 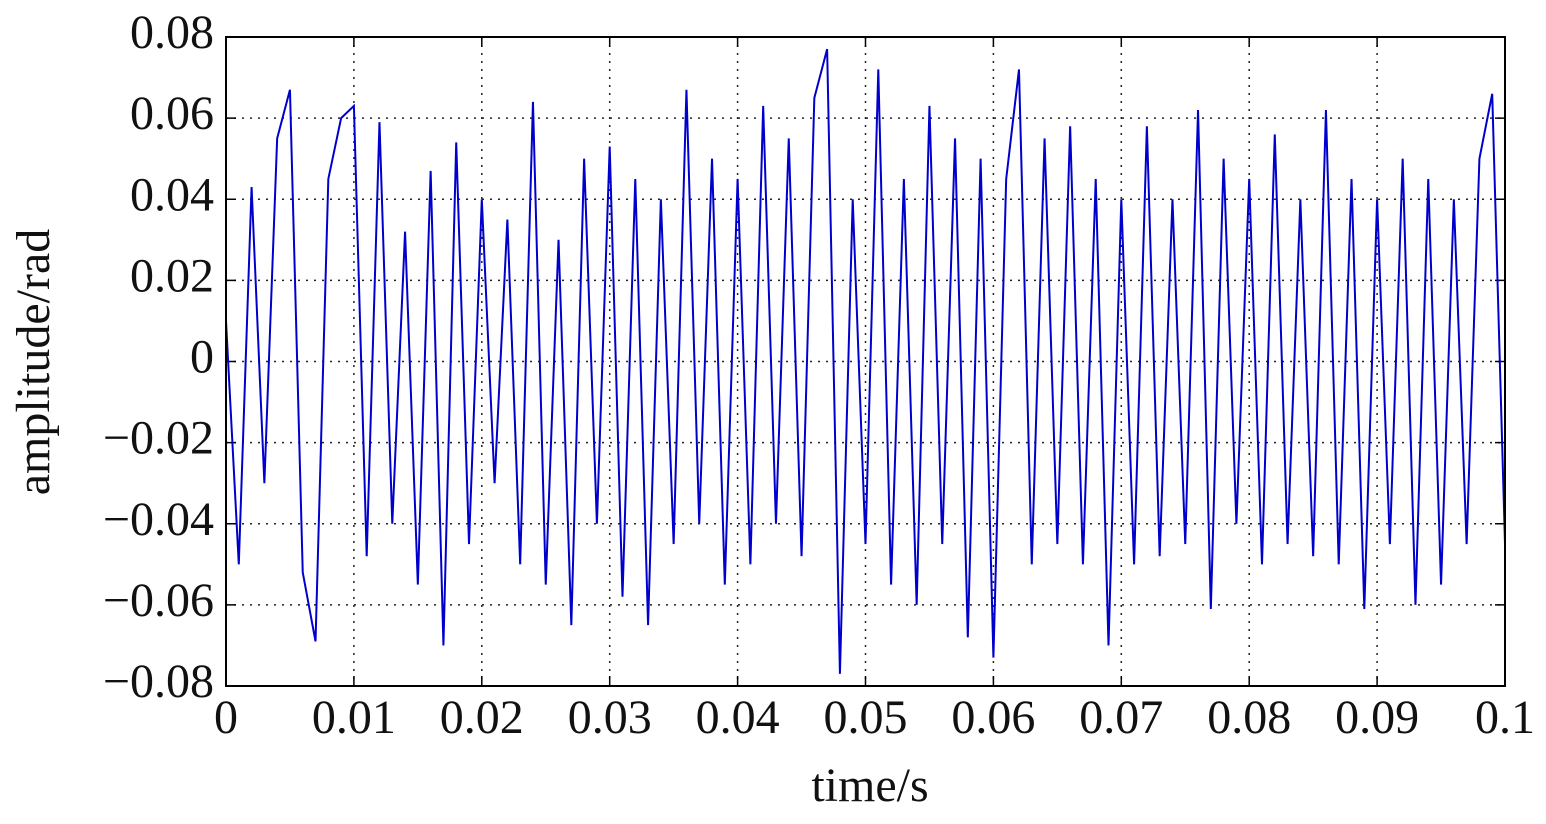 What do you see at coordinates (172, 113) in the screenshot?
I see `y-tick-label: 0.06` at bounding box center [172, 113].